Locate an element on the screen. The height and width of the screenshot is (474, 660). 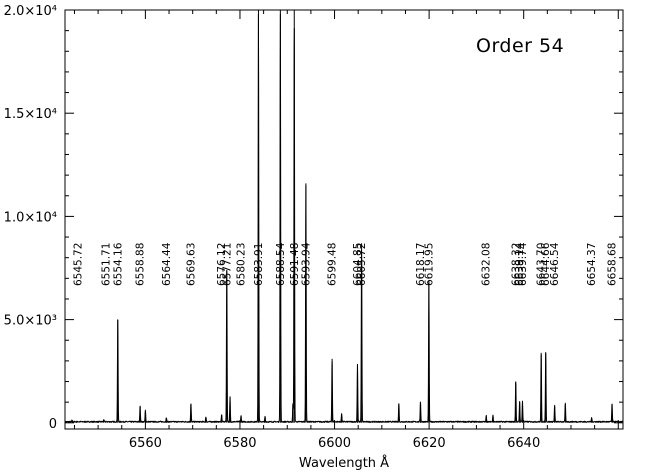
line-id-label: 6599.48 is located at coordinates (333, 264).